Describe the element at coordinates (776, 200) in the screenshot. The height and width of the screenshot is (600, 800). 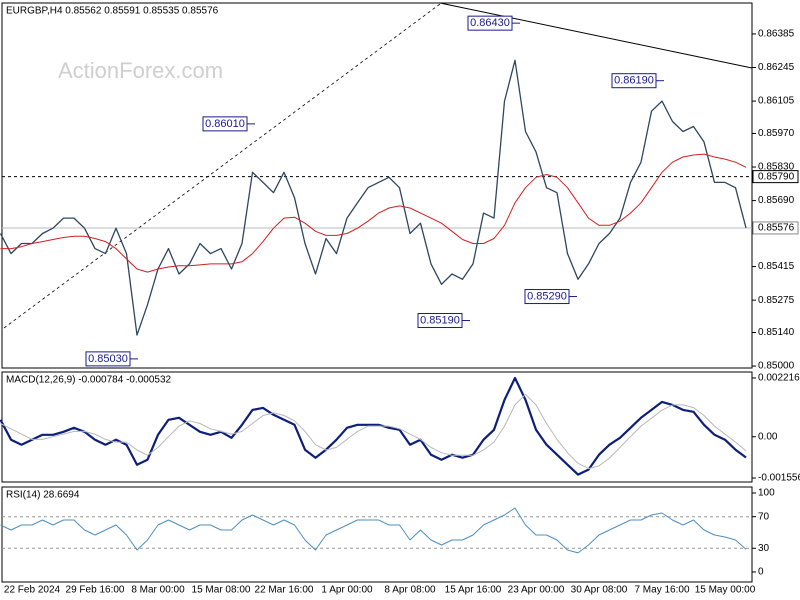
I see `y-tick-label: 0.85690` at that location.